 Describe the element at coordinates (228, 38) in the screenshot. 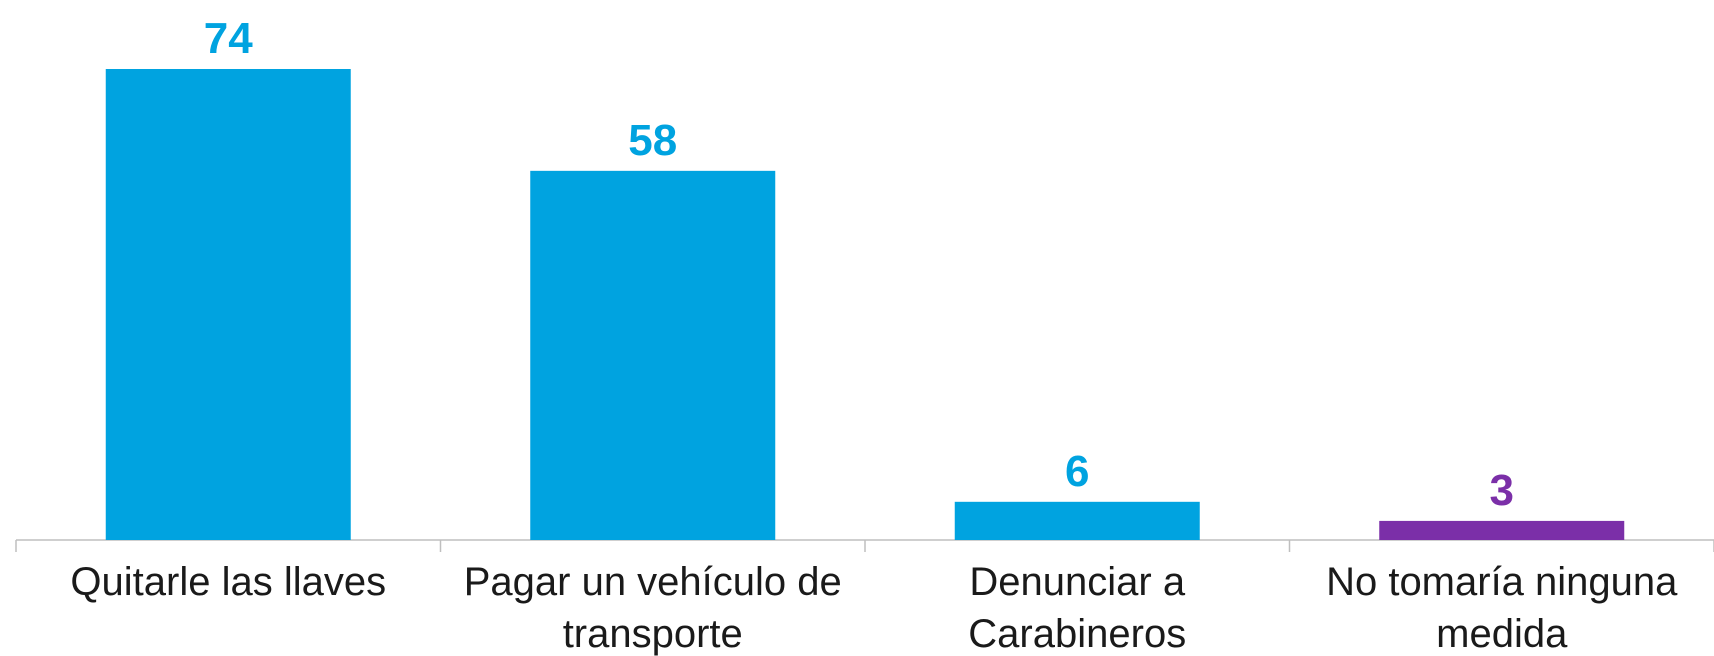

I see `value-label: 74` at that location.